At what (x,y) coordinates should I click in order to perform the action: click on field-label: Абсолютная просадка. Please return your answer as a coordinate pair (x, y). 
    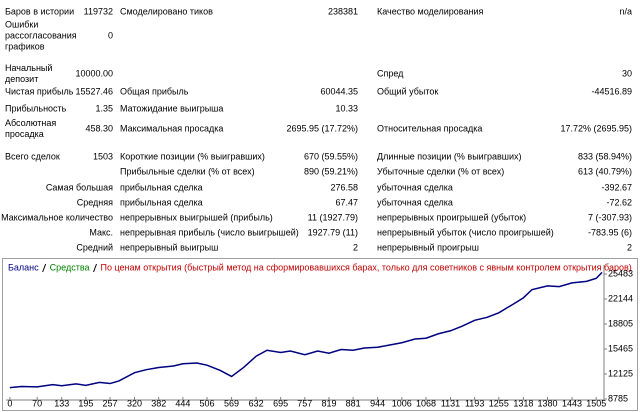
    Looking at the image, I should click on (31, 128).